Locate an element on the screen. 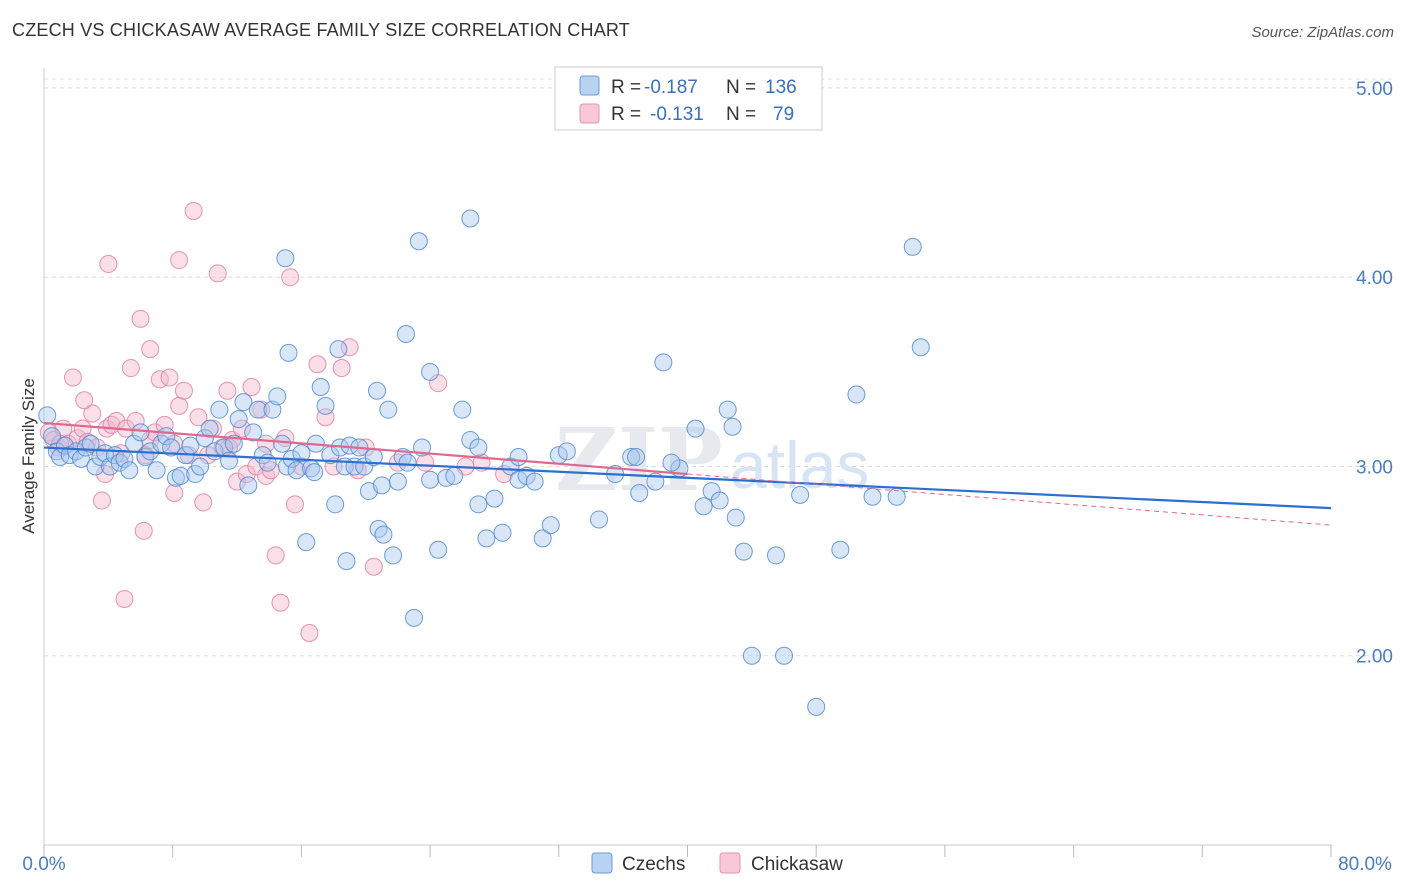 The image size is (1406, 892). legend-n-label-czech: N = is located at coordinates (741, 87).